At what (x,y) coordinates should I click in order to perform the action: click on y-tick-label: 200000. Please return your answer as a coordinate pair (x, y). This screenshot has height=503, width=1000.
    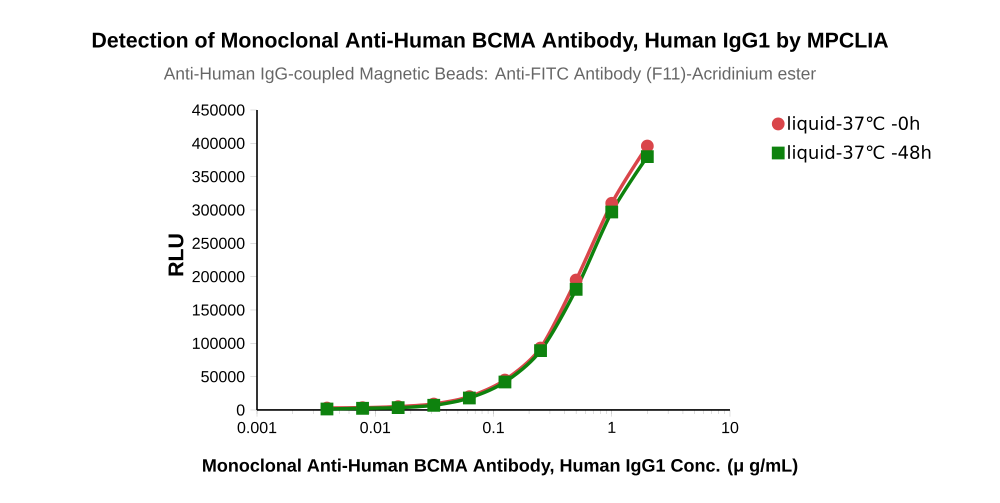
    Looking at the image, I should click on (218, 276).